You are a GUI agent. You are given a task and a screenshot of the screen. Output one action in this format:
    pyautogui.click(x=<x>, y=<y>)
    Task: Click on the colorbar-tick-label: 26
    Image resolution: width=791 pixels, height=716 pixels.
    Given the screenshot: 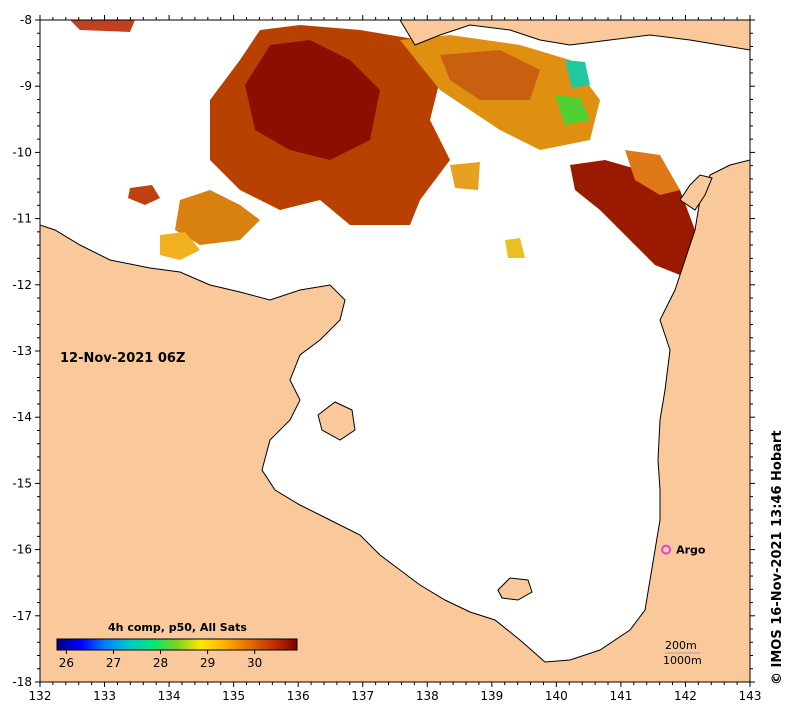 What is the action you would take?
    pyautogui.click(x=66, y=663)
    